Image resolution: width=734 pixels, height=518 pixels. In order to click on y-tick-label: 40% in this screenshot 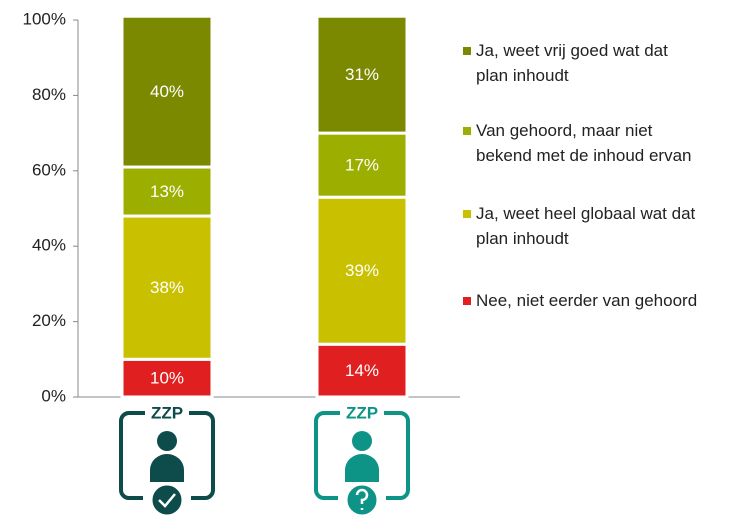, I will do `click(49, 245)`.